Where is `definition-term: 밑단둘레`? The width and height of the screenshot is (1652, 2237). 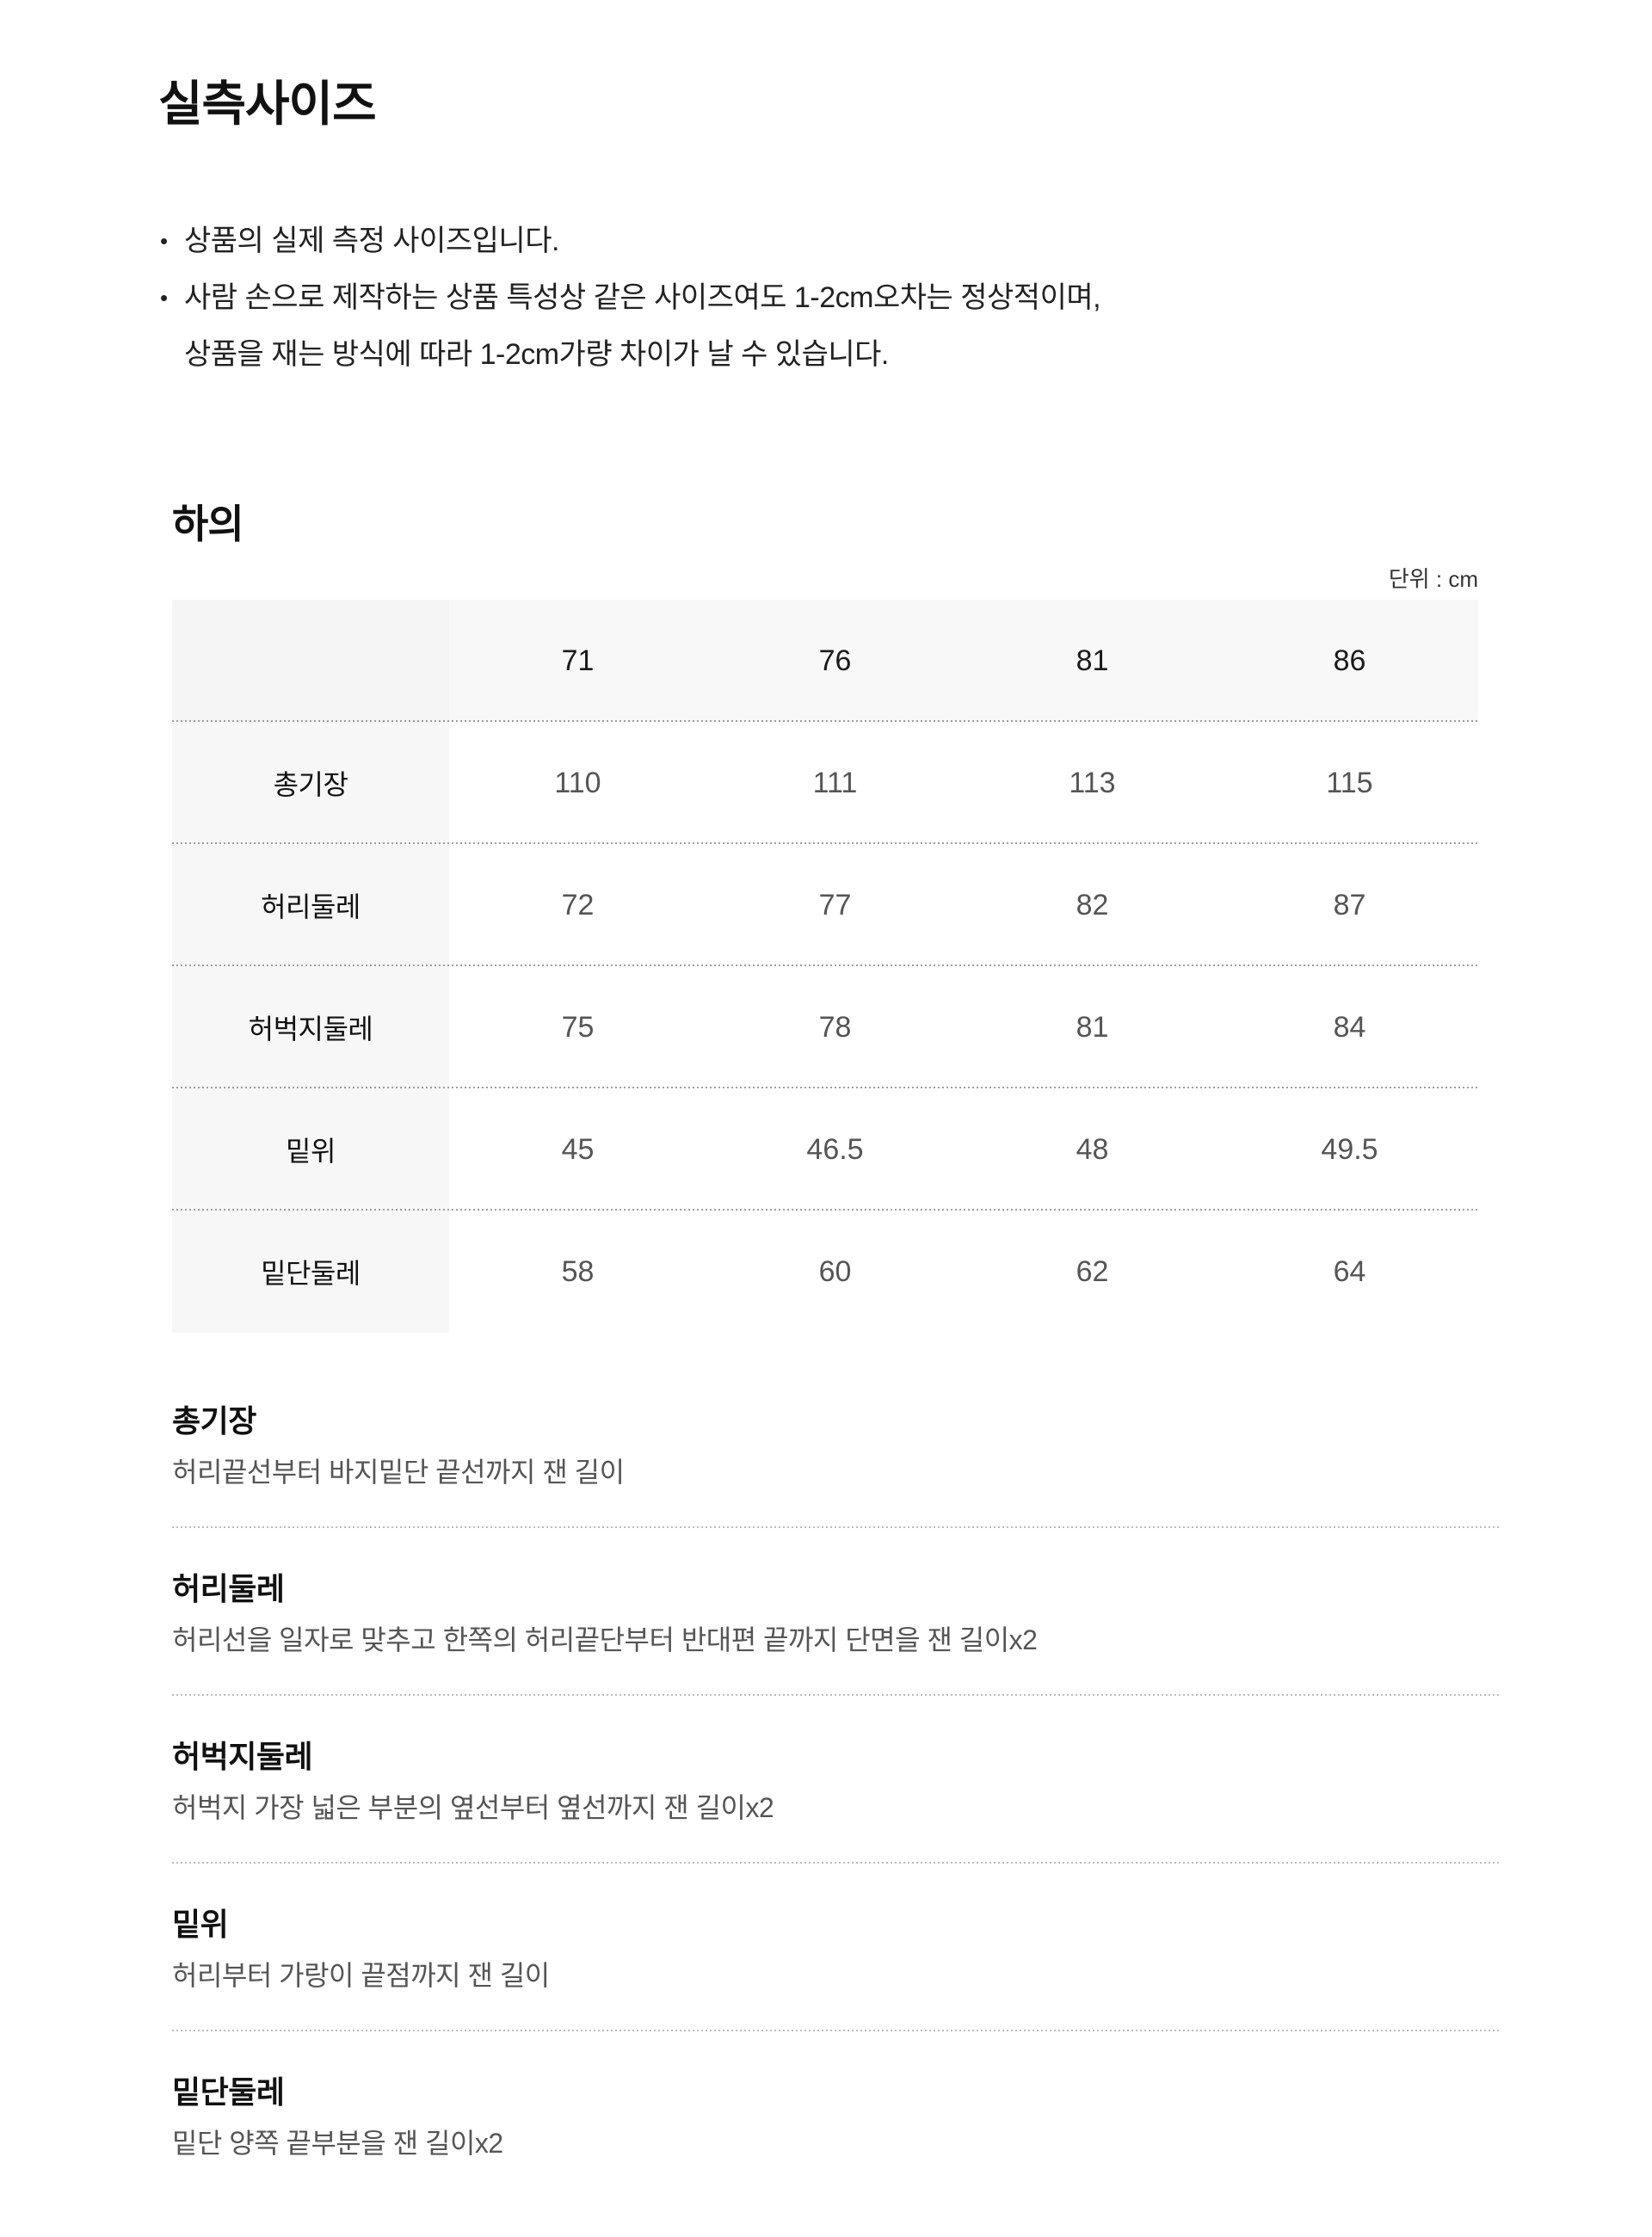 definition-term: 밑단둘레 is located at coordinates (228, 2092).